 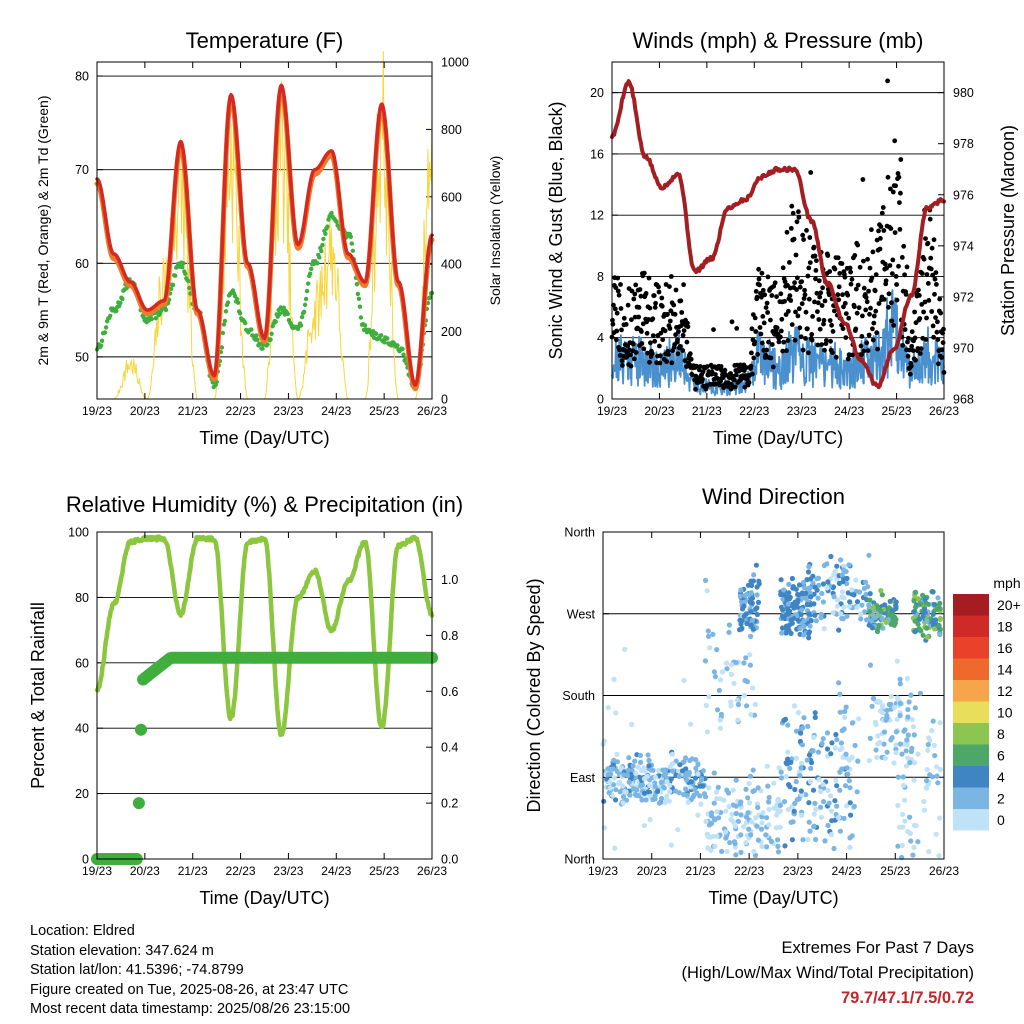 I want to click on relative-humidity-line, so click(x=264, y=636).